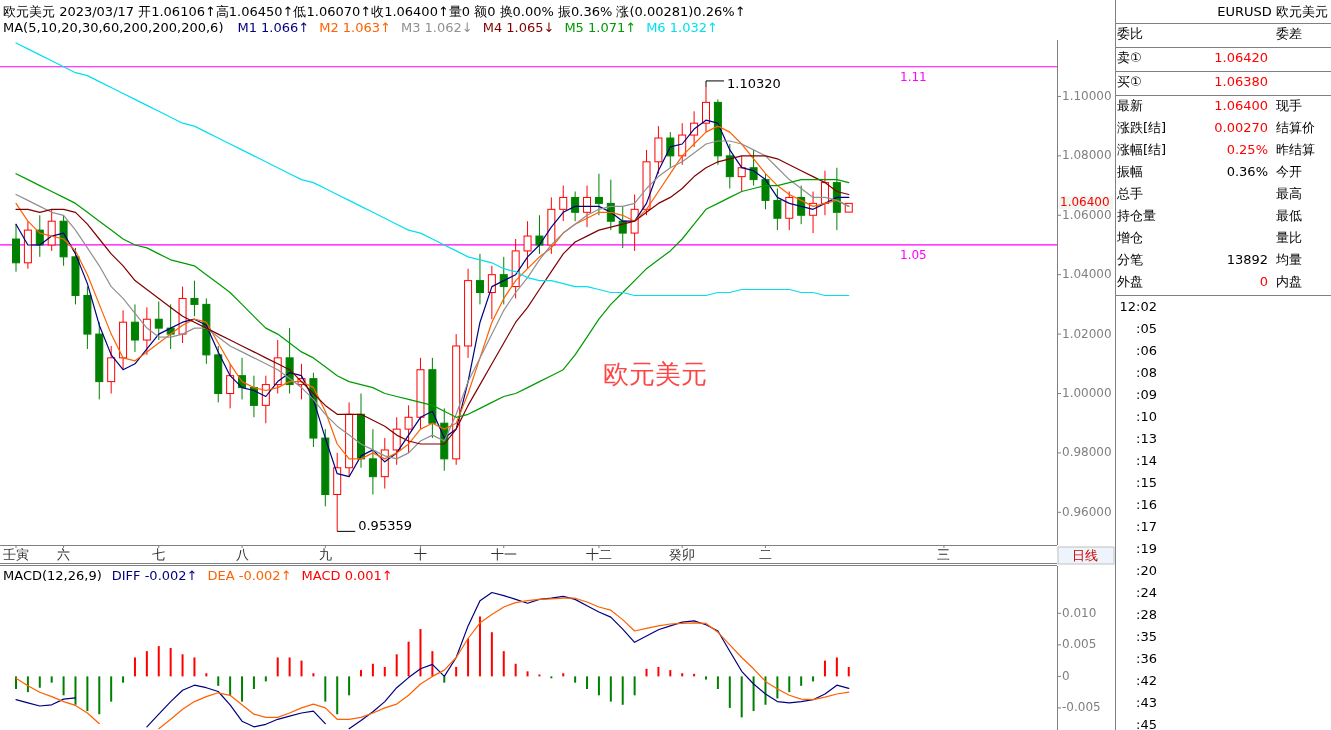  What do you see at coordinates (1146, 328) in the screenshot?
I see `text: :05` at bounding box center [1146, 328].